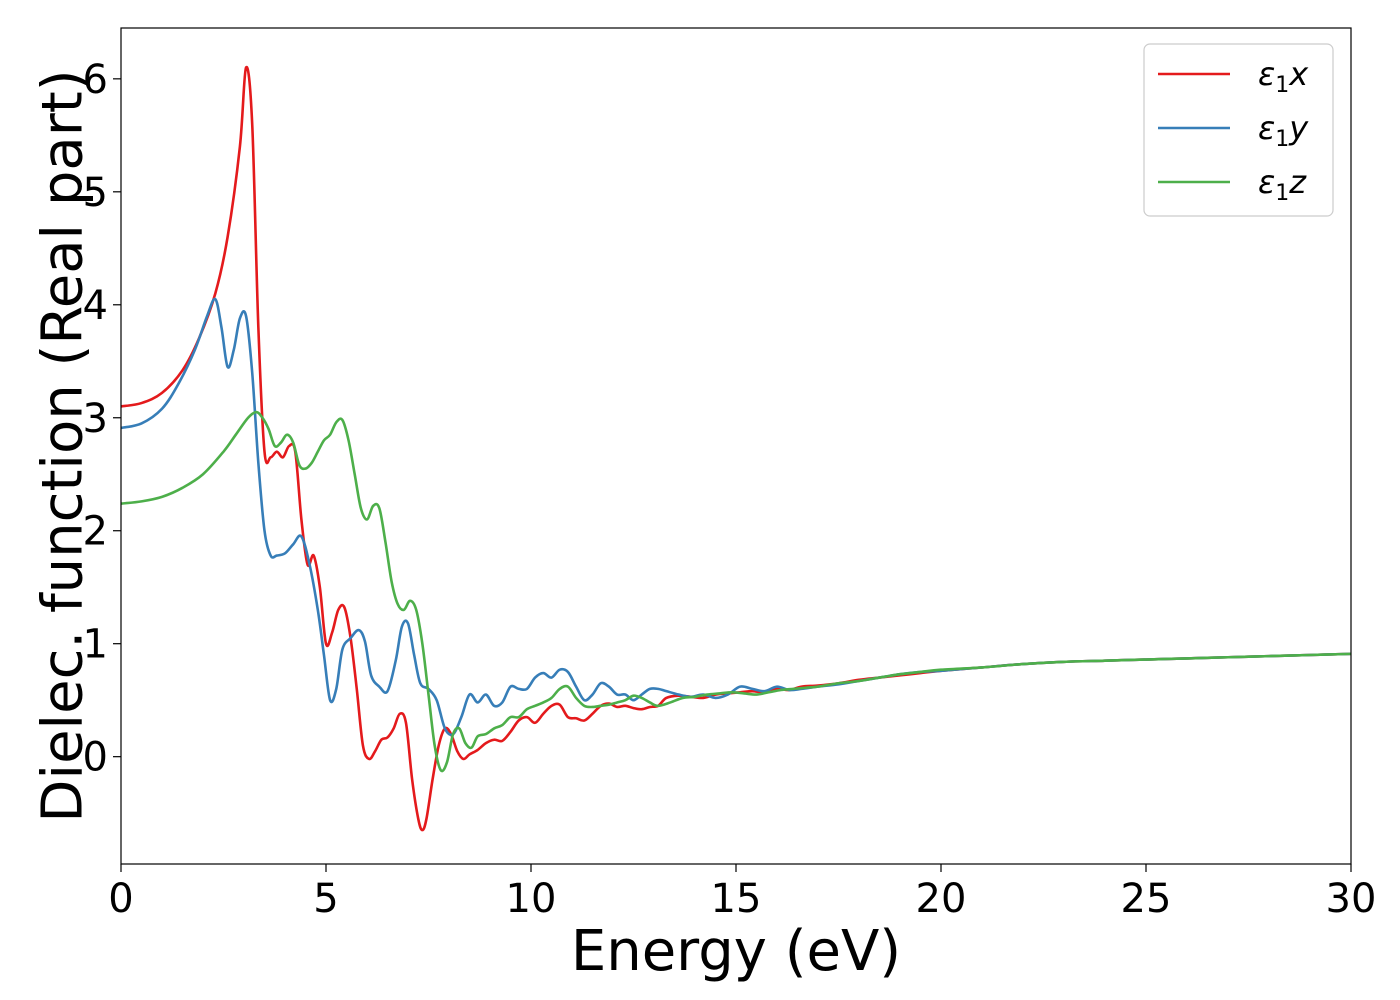 Image resolution: width=1400 pixels, height=1000 pixels. Describe the element at coordinates (325, 899) in the screenshot. I see `x-tick-label: 5` at that location.